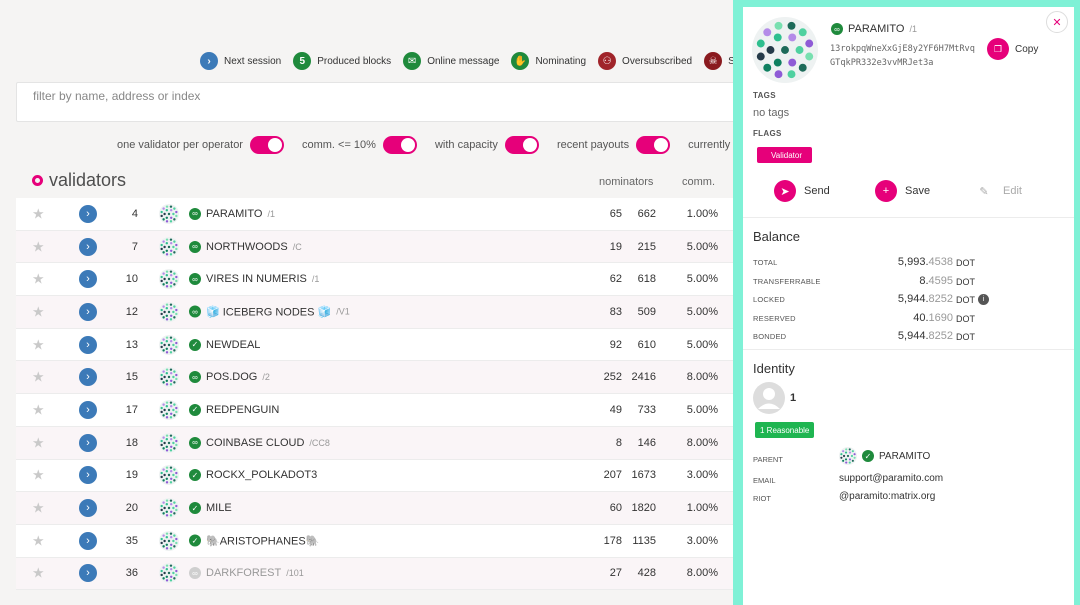 Image resolution: width=1080 pixels, height=605 pixels. Describe the element at coordinates (614, 145) in the screenshot. I see `toggle-3: recent payouts` at that location.